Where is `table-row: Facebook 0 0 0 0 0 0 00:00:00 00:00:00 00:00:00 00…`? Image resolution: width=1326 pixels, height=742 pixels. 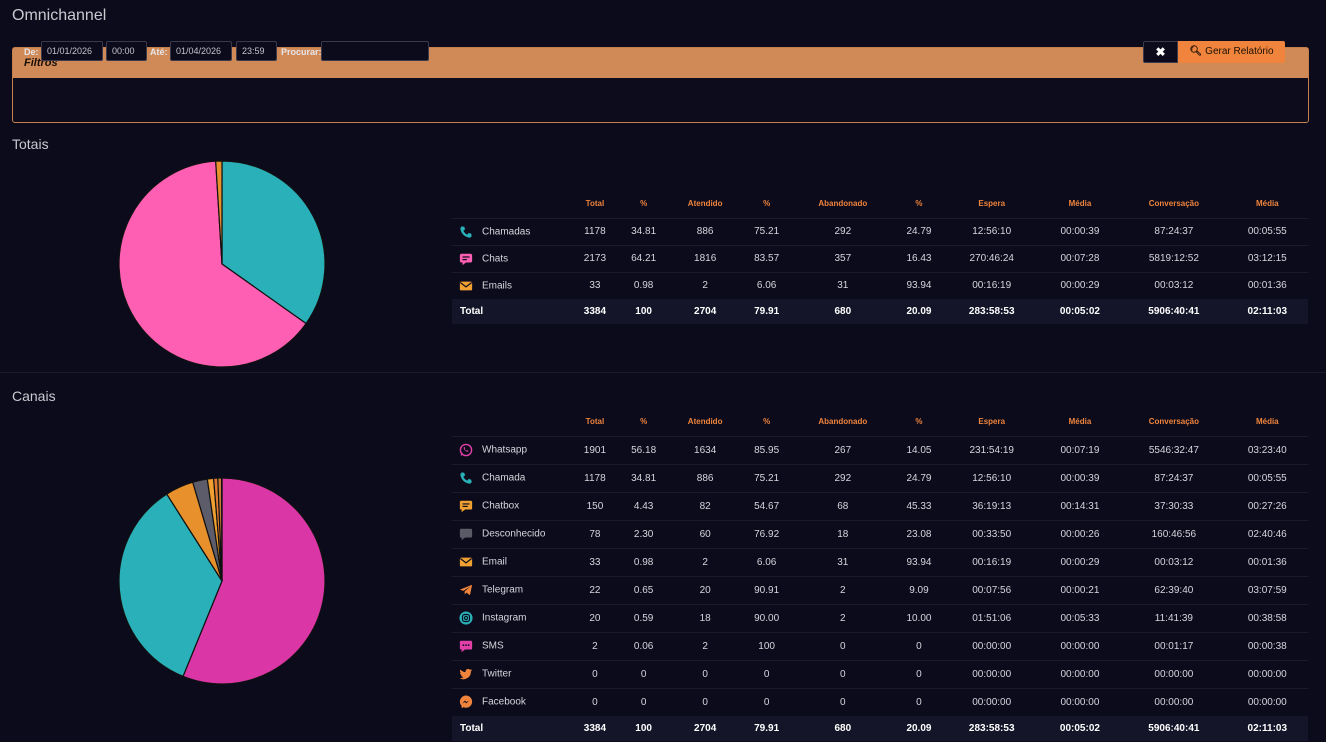 table-row: Facebook 0 0 0 0 0 0 00:00:00 00:00:00 00:00:00 00… is located at coordinates (880, 701).